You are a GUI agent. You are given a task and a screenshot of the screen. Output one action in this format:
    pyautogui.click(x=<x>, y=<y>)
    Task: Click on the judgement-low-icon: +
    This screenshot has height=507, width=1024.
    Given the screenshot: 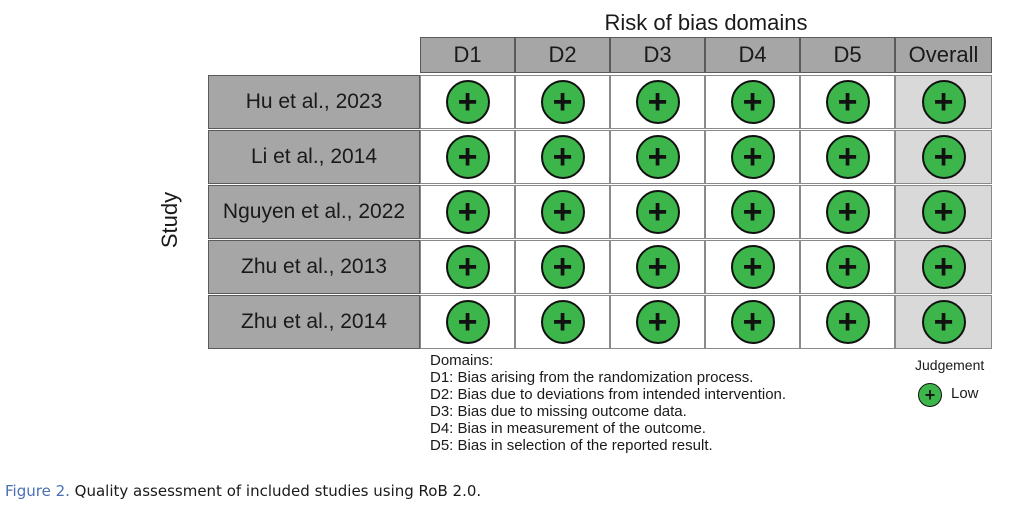 What is the action you would take?
    pyautogui.click(x=930, y=395)
    